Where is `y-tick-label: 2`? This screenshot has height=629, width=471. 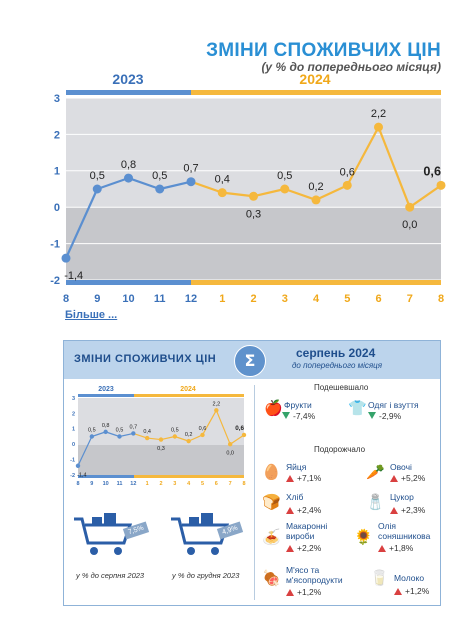
y-tick-label: 2 is located at coordinates (57, 135).